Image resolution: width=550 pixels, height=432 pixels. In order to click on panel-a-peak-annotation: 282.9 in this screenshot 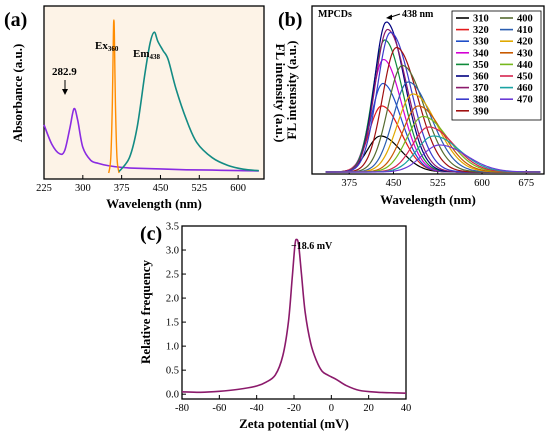, I will do `click(64, 72)`.